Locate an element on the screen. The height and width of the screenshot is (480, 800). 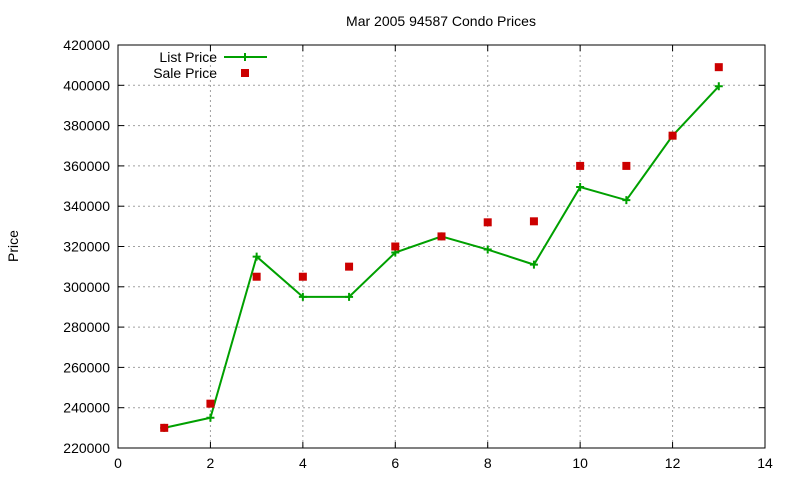
x-tick-label: 10 is located at coordinates (580, 463).